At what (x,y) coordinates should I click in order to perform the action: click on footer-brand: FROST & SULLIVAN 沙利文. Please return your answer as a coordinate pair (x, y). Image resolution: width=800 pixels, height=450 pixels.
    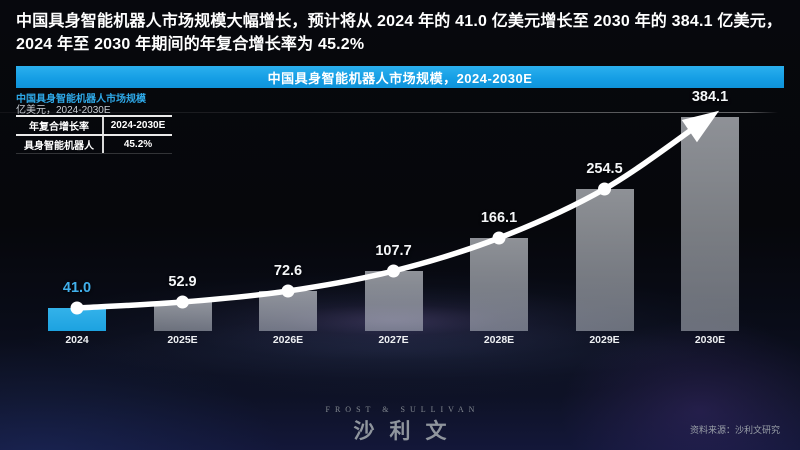
    Looking at the image, I should click on (400, 425).